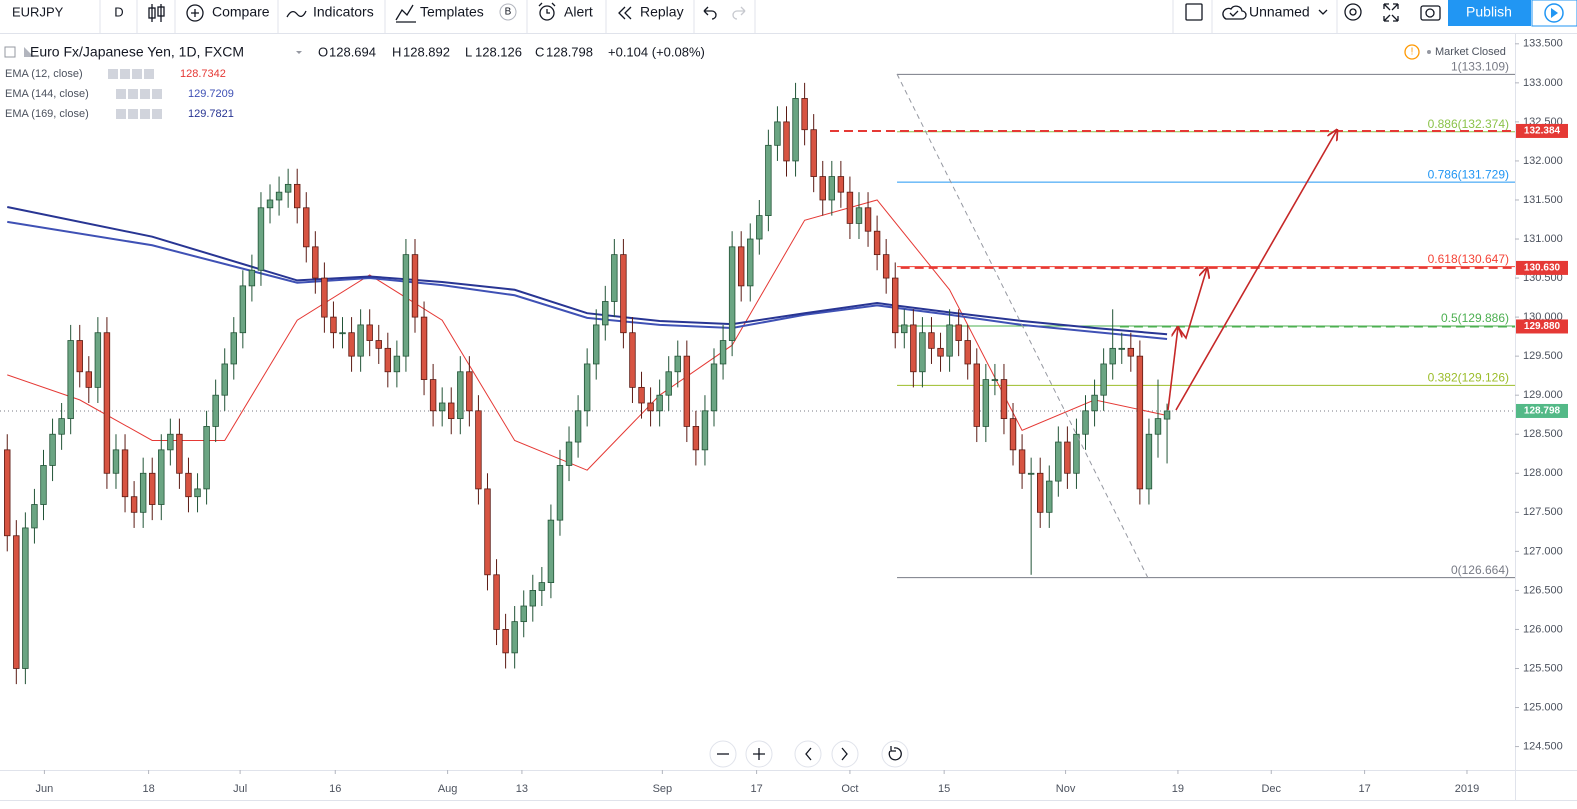  Describe the element at coordinates (137, 52) in the screenshot. I see `series-title: Euro Fx/Japanese Yen, 1D, FXCM` at that location.